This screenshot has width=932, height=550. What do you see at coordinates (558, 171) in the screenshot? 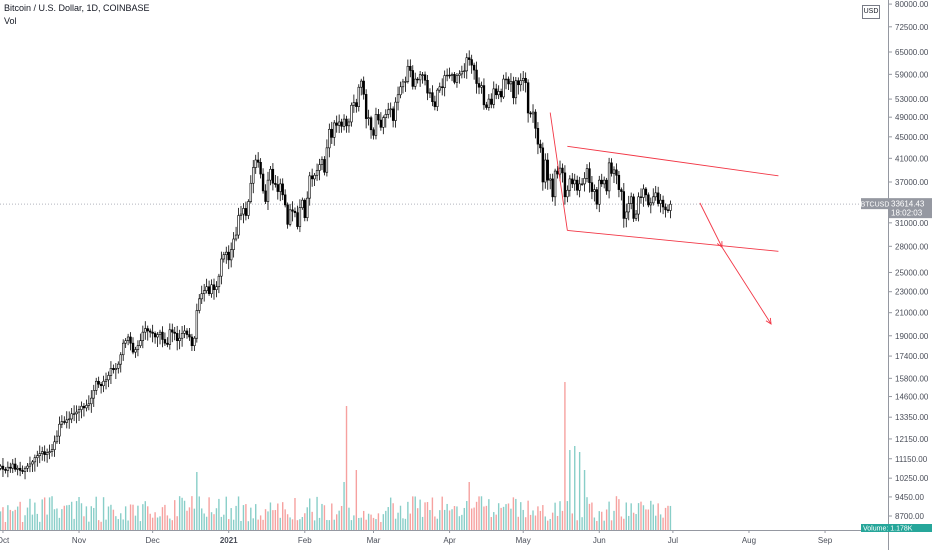
I see `entry-arrow-line` at bounding box center [558, 171].